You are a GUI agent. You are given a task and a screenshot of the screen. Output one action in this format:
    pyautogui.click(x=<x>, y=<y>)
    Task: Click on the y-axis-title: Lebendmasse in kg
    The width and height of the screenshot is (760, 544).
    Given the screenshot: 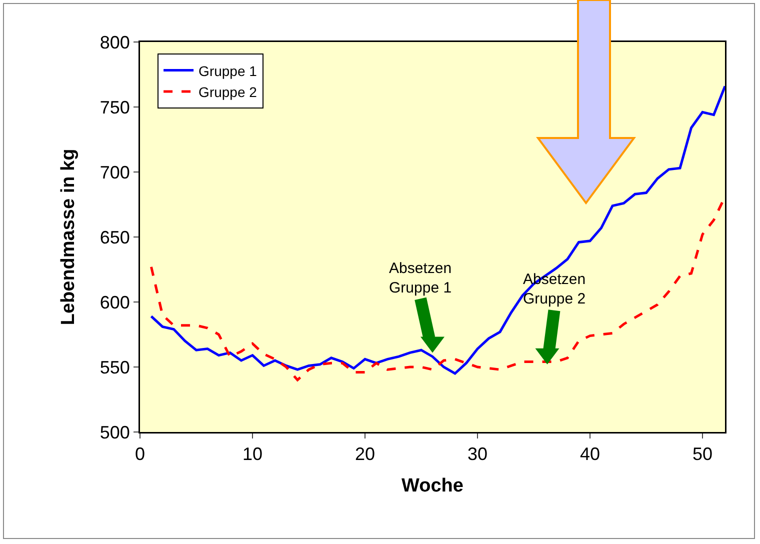 What is the action you would take?
    pyautogui.click(x=68, y=237)
    